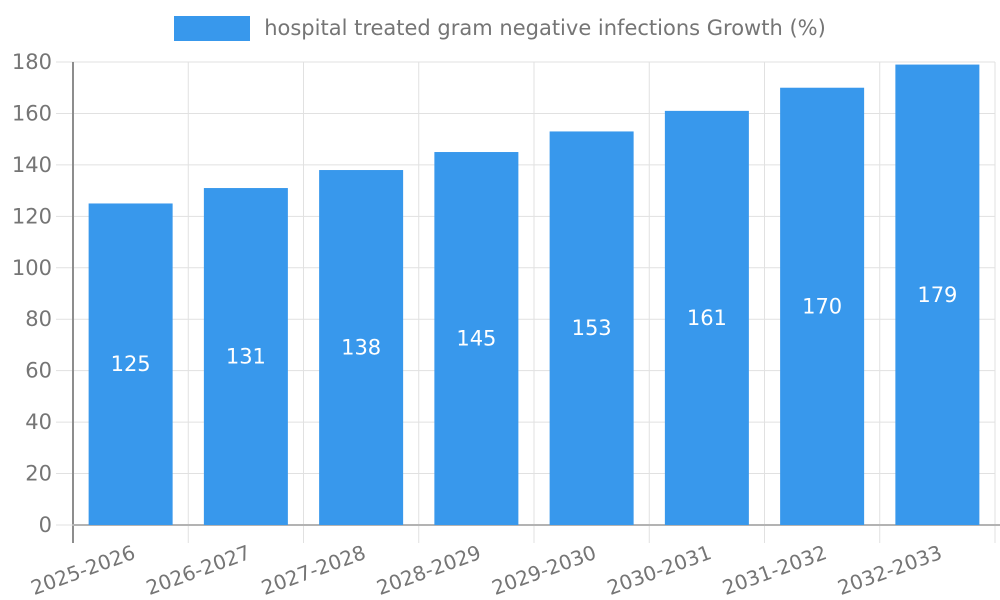 This screenshot has height=600, width=1000. What do you see at coordinates (889, 570) in the screenshot?
I see `x-tick-label: 2032-2033` at bounding box center [889, 570].